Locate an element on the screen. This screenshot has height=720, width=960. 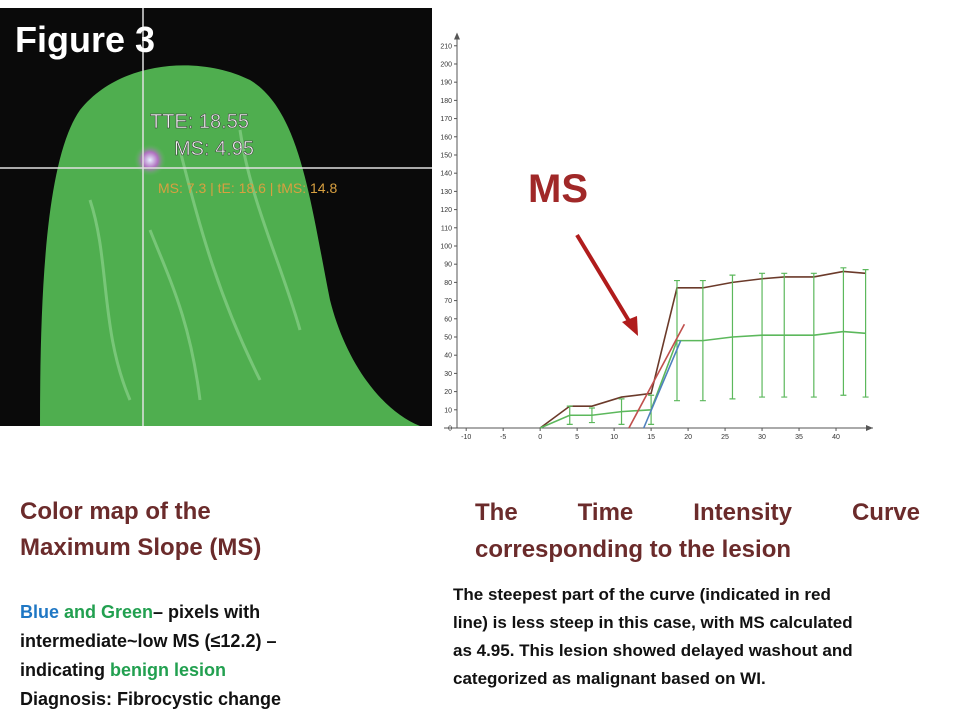
text: Blue is located at coordinates (40, 612).